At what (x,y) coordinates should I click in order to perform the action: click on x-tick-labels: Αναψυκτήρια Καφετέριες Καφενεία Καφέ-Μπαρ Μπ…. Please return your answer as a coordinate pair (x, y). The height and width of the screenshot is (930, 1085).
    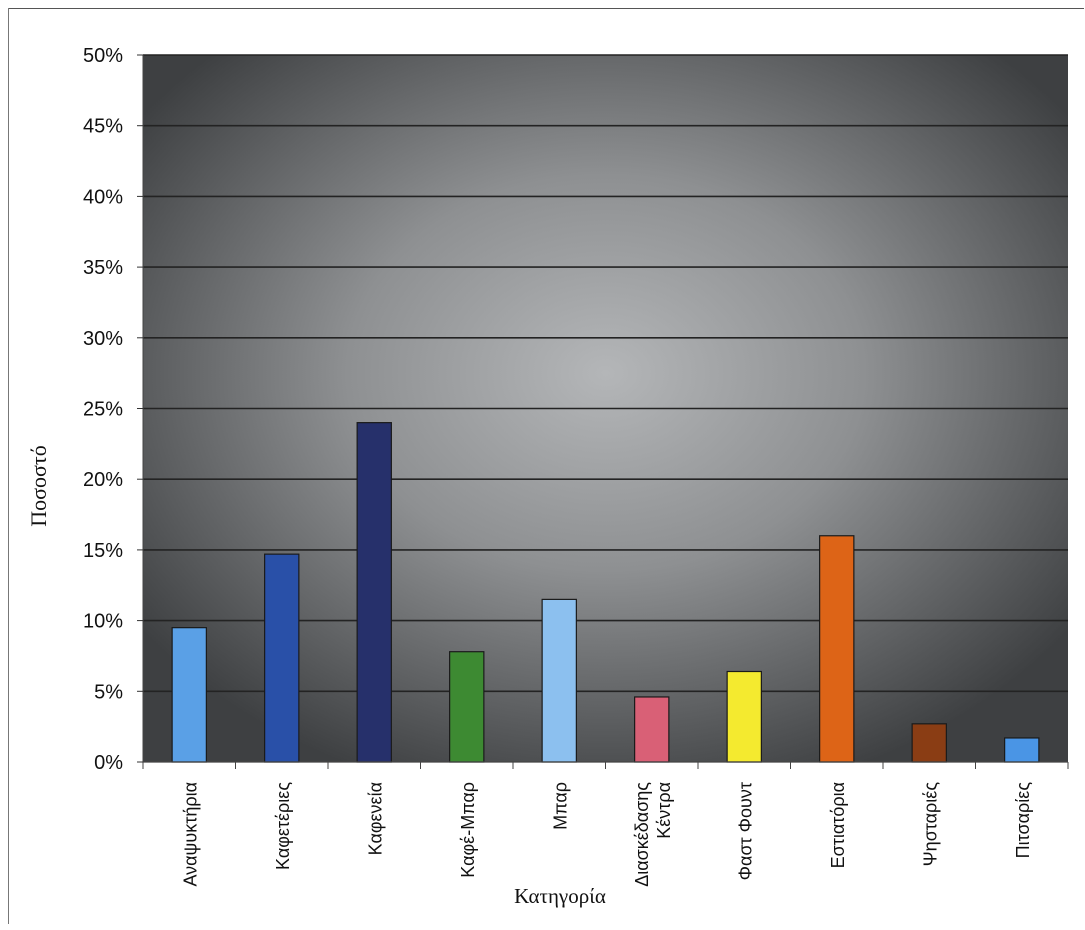
    Looking at the image, I should click on (606, 834).